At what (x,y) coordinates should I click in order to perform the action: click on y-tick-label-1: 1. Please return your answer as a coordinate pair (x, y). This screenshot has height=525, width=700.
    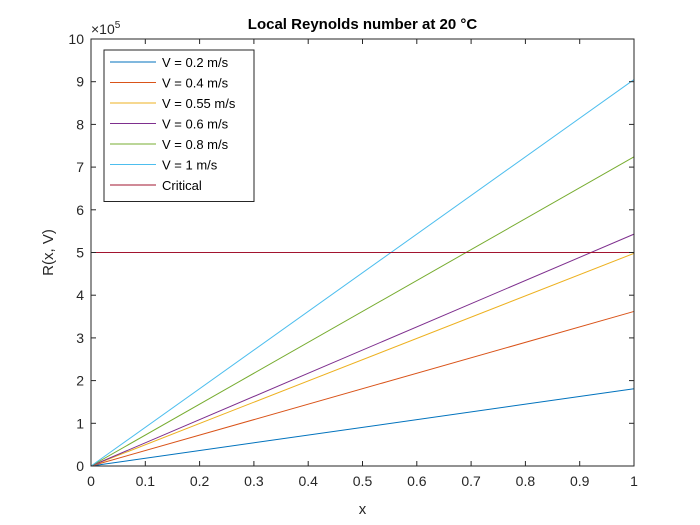
    Looking at the image, I should click on (80, 423).